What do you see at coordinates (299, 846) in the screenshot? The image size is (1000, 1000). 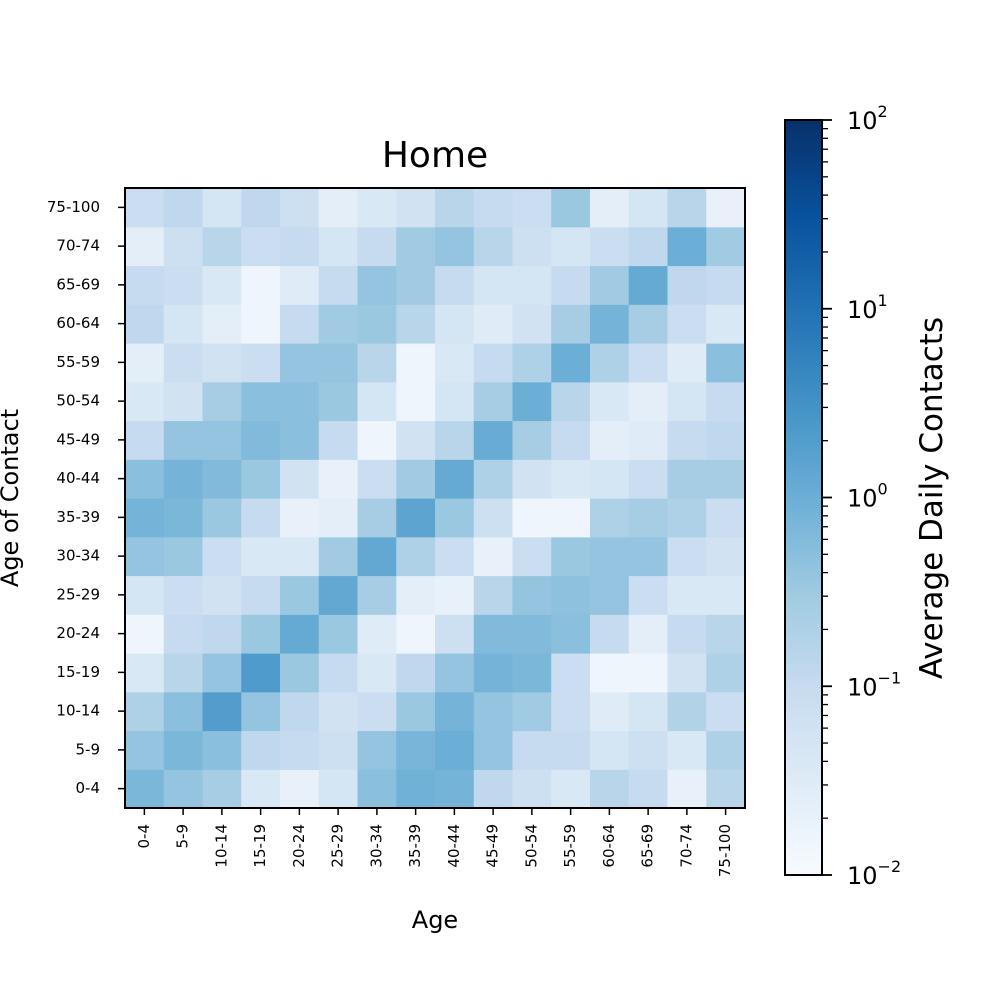 I see `x-tick-label: 20-24` at bounding box center [299, 846].